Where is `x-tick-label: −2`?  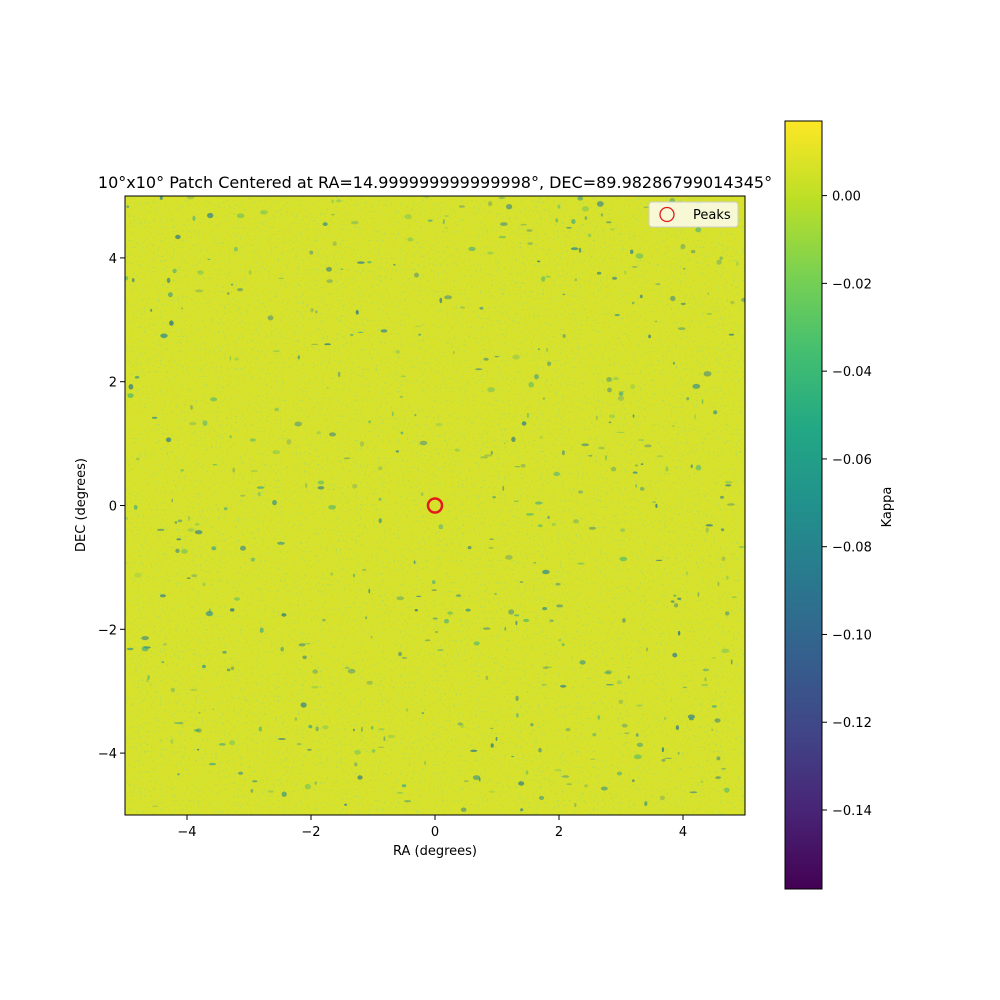 x-tick-label: −2 is located at coordinates (310, 832).